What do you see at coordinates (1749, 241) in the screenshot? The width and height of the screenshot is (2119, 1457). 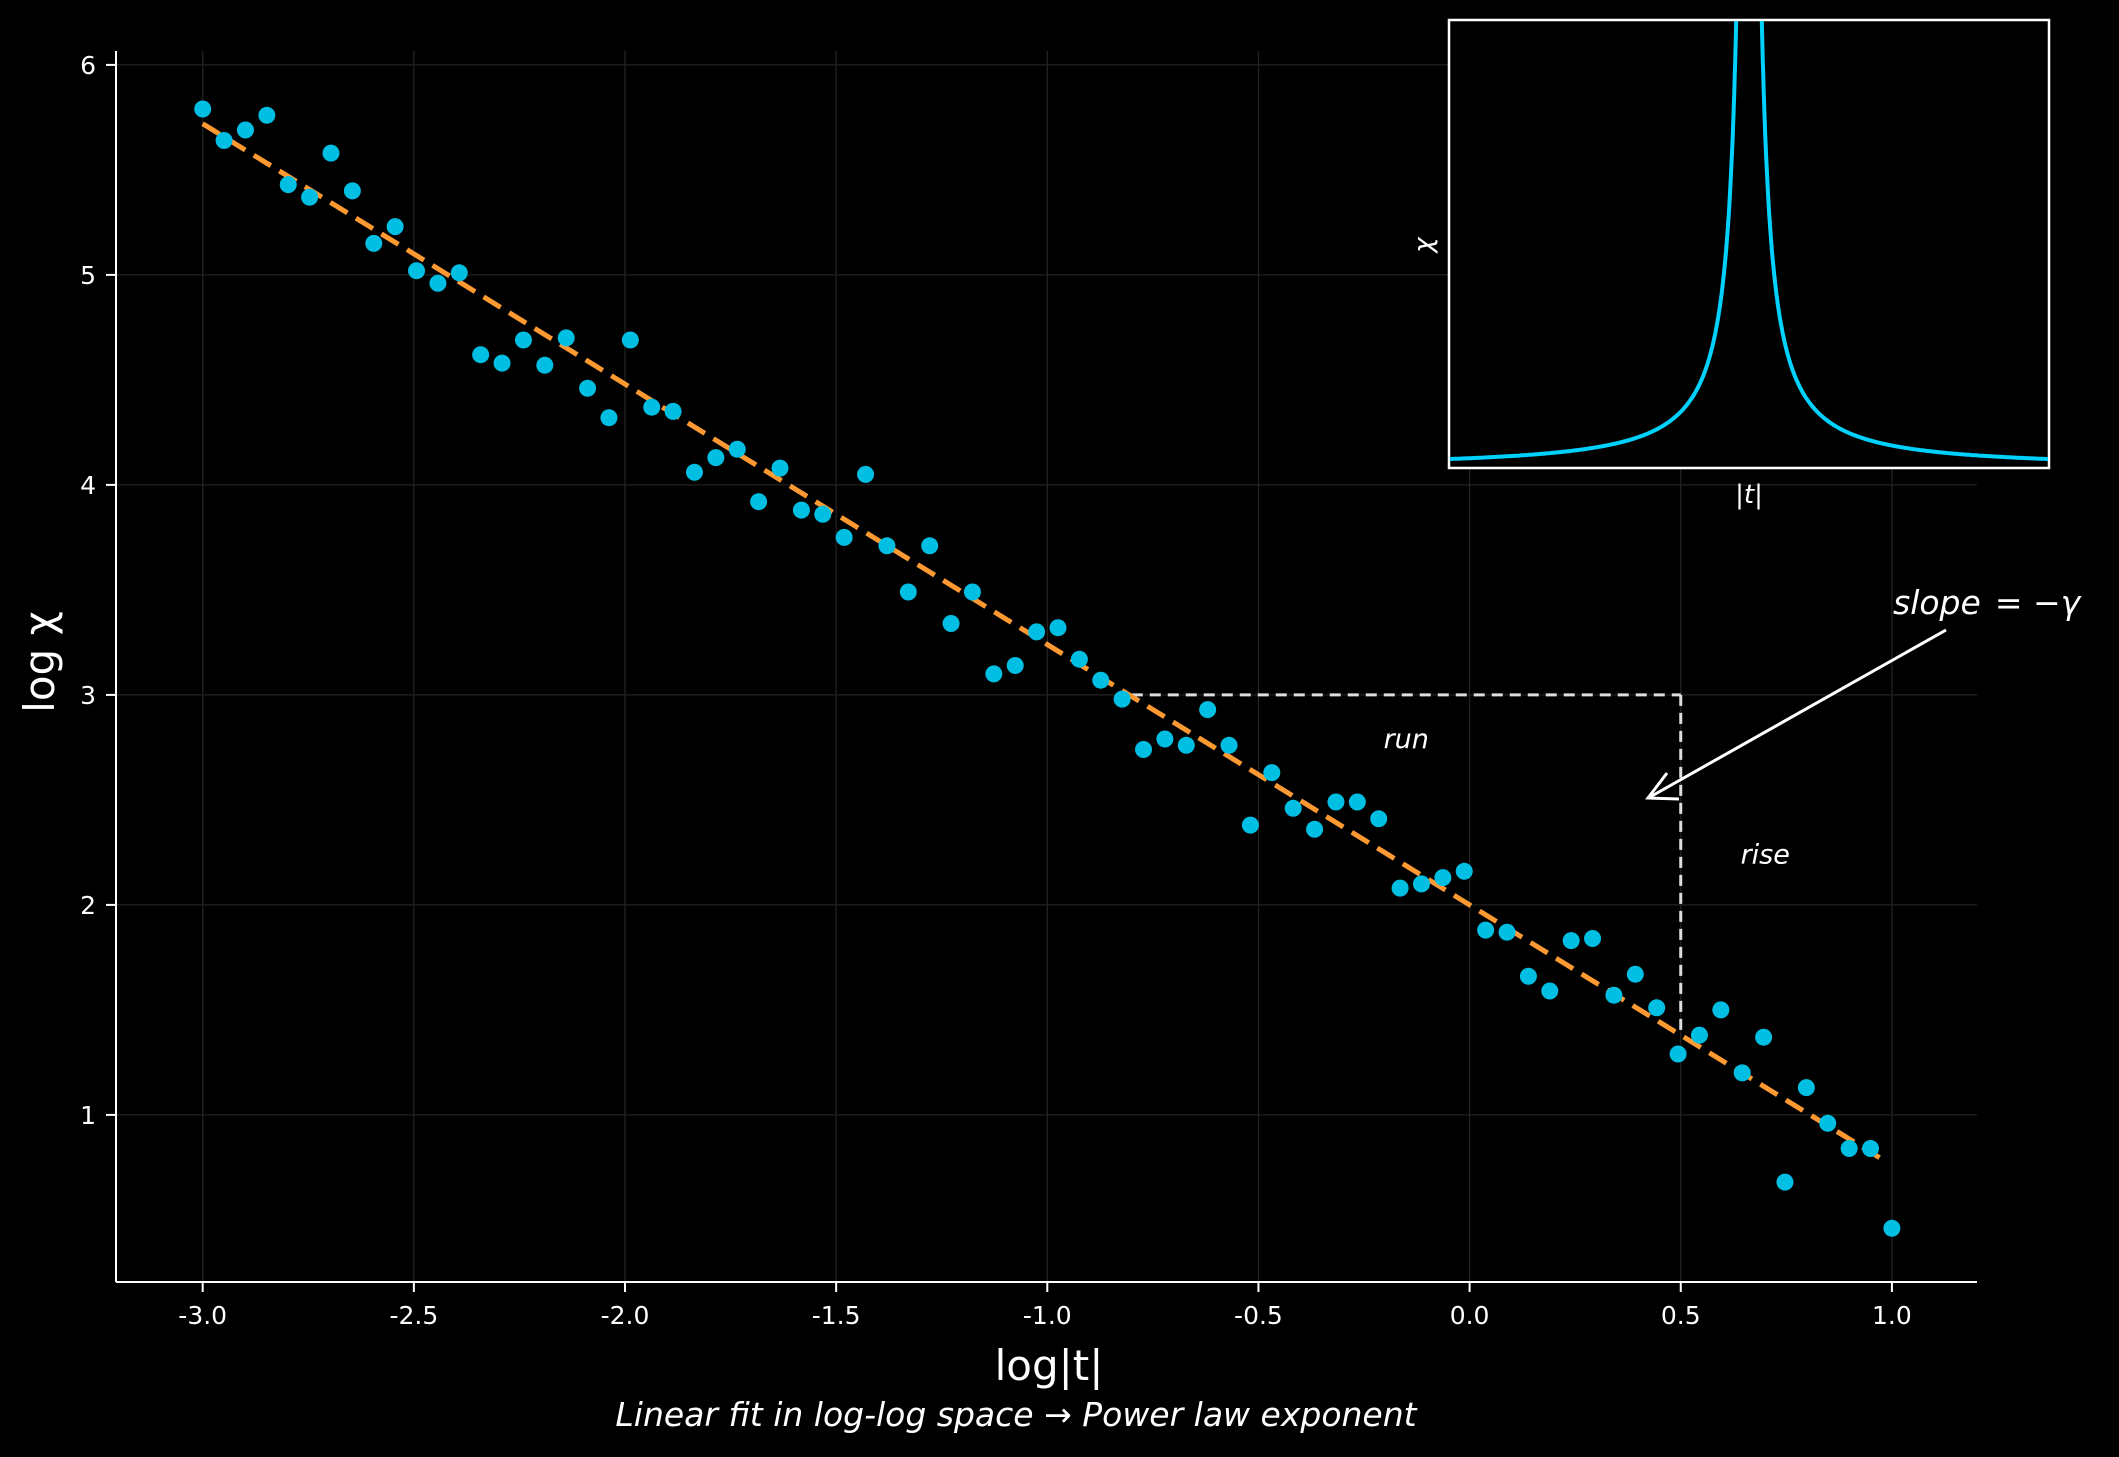 I see `inset-curve` at bounding box center [1749, 241].